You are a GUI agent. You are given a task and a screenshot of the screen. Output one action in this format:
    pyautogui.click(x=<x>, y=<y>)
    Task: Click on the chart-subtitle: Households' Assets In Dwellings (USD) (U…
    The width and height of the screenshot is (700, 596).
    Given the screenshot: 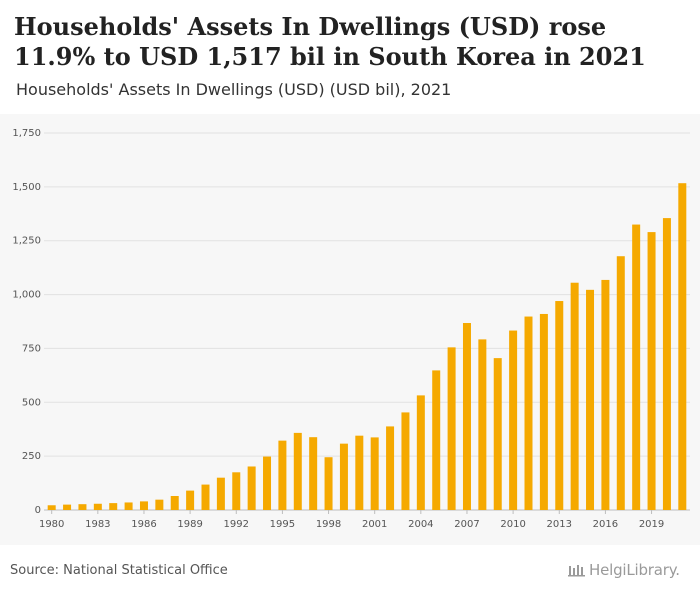 What is the action you would take?
    pyautogui.click(x=234, y=89)
    